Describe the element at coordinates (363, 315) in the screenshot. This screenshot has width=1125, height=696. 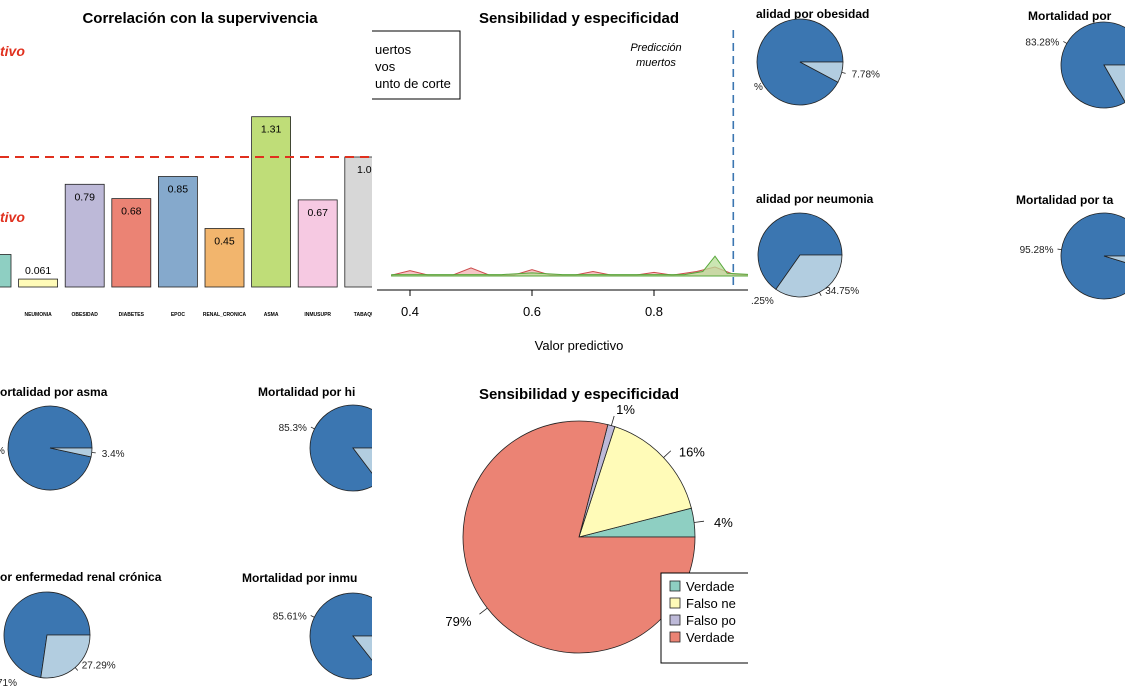
I see `bar-tick-label: TABAQU` at that location.